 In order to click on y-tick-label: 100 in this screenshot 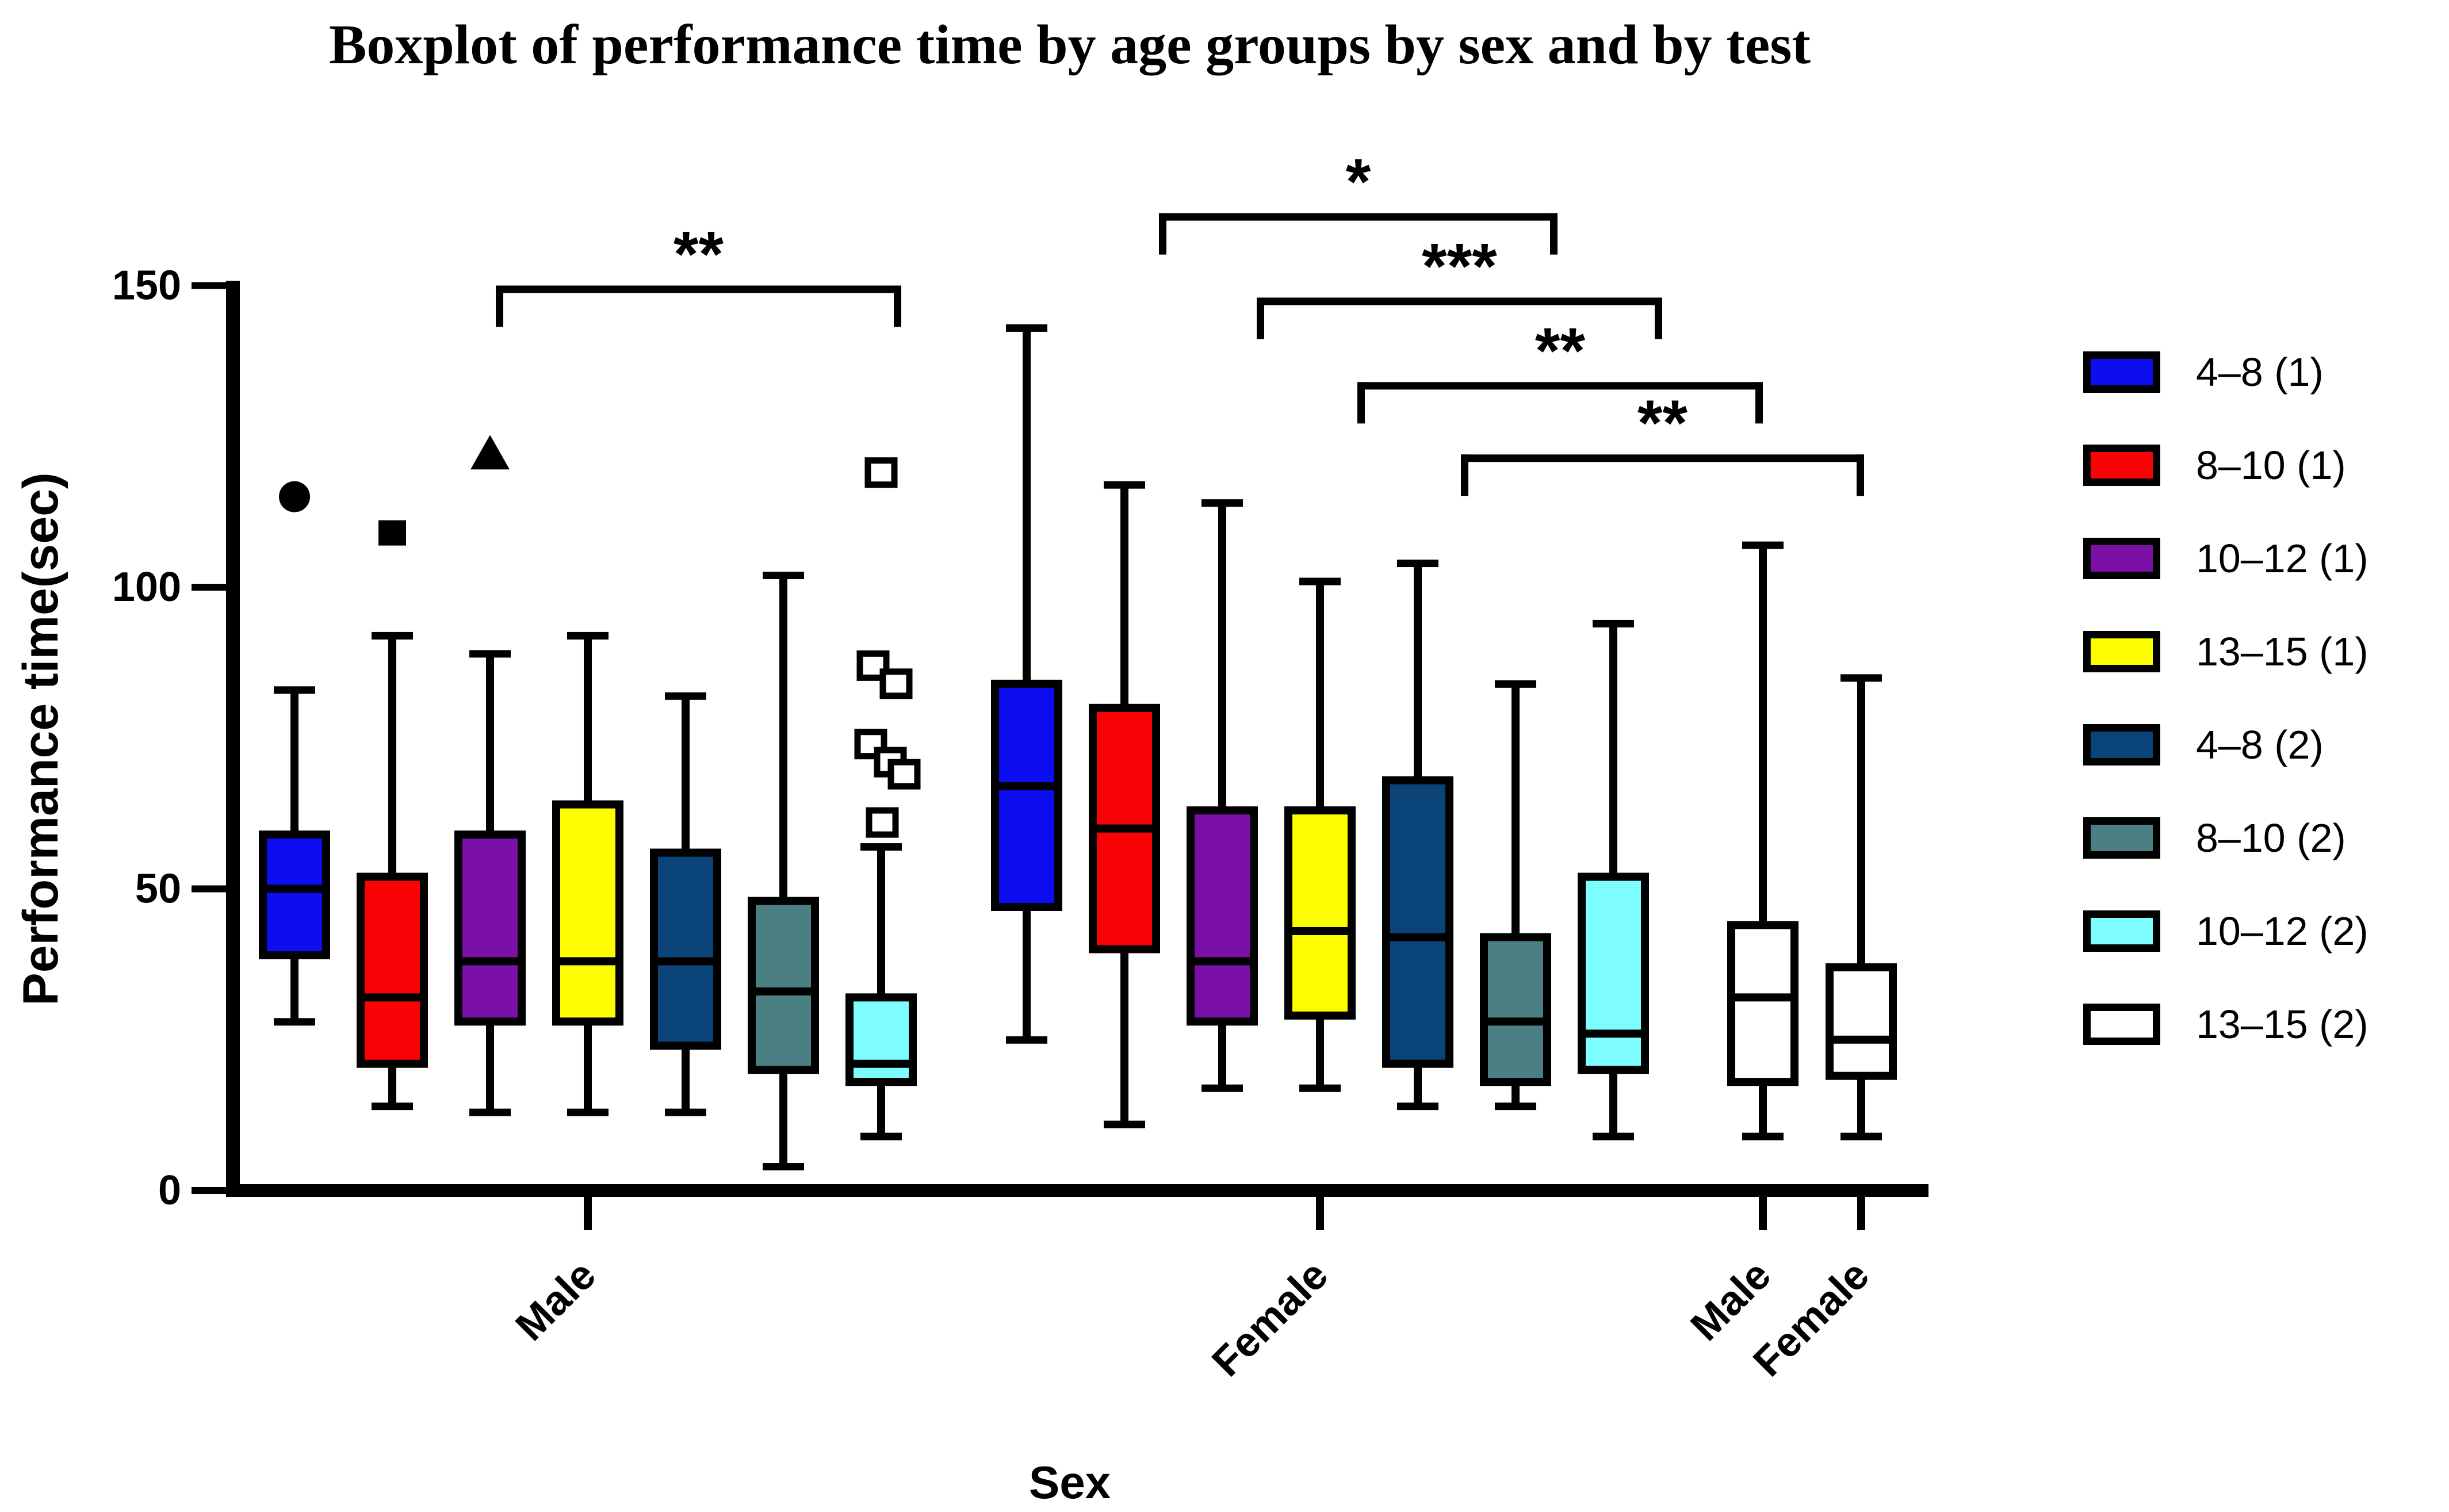, I will do `click(147, 587)`.